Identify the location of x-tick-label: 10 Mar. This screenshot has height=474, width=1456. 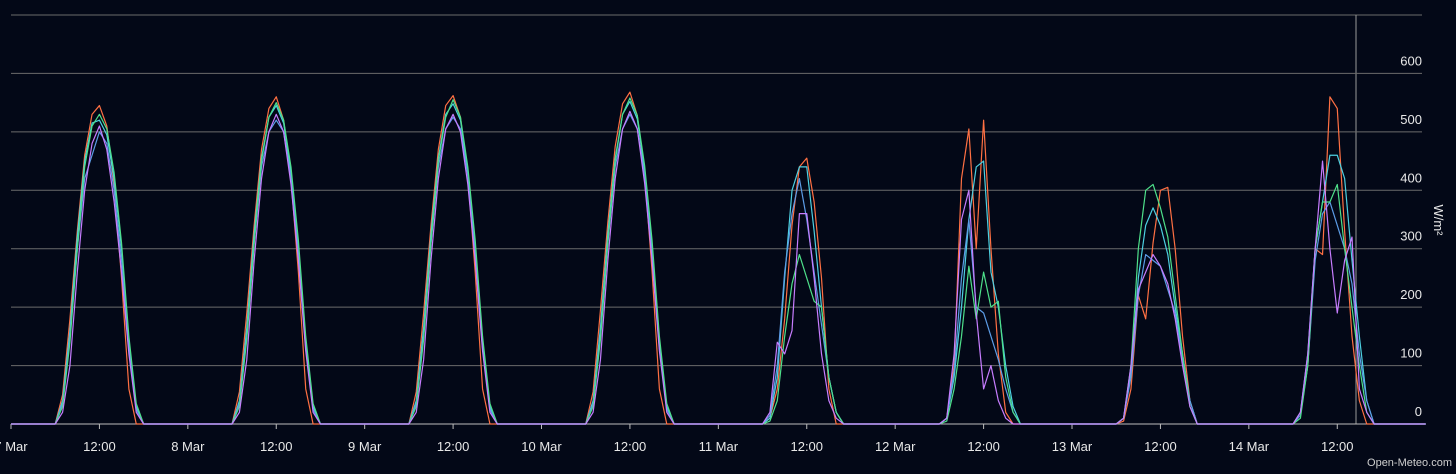
(541, 446).